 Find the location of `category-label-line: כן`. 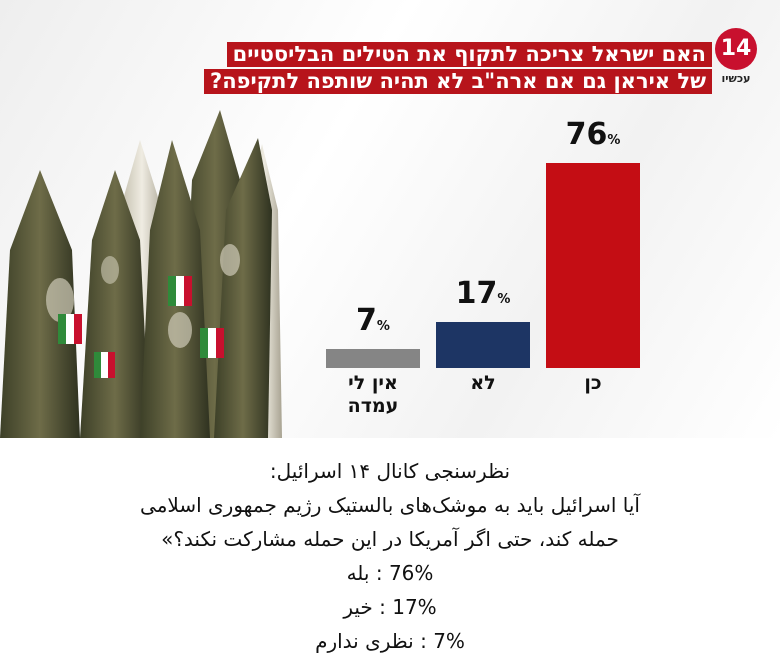

category-label-line: כן is located at coordinates (593, 383).